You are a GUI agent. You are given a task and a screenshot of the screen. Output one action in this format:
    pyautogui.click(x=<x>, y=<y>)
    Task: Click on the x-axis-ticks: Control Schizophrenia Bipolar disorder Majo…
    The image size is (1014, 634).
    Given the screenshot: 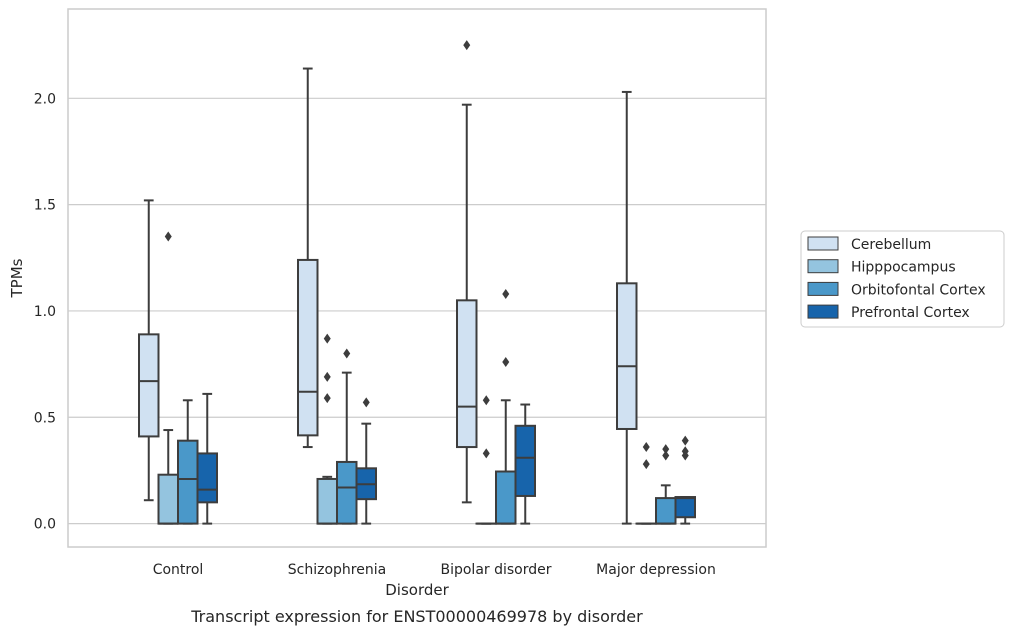 What is the action you would take?
    pyautogui.click(x=434, y=570)
    